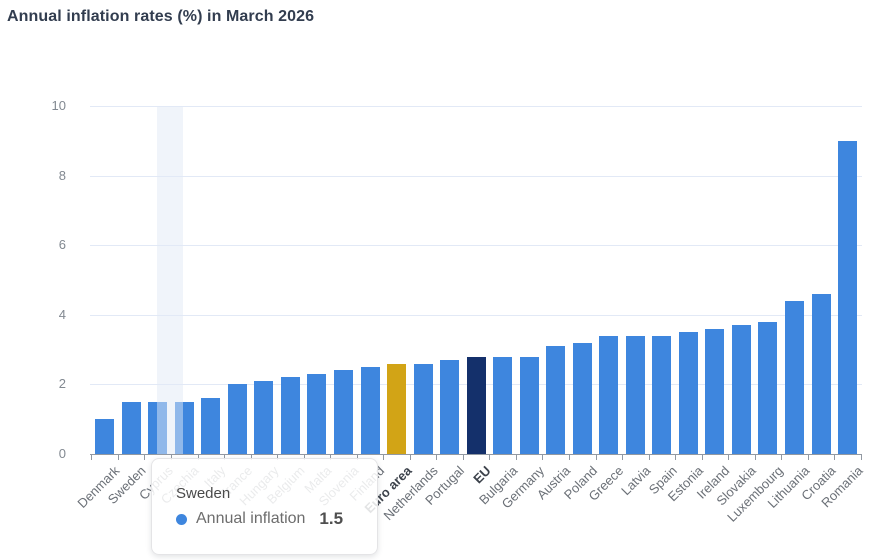 The height and width of the screenshot is (560, 880). Describe the element at coordinates (503, 405) in the screenshot. I see `bar-bulgaria` at that location.